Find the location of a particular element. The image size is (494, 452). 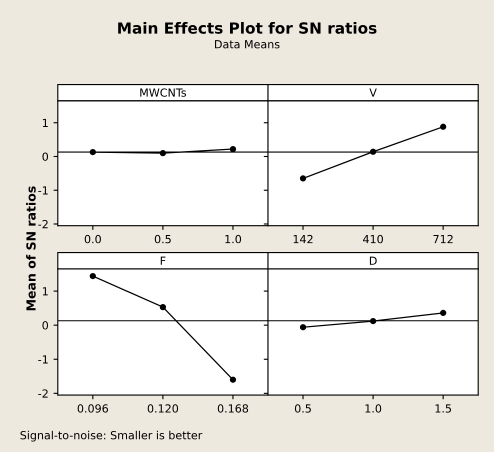

x-tick-label: 410 is located at coordinates (373, 239).